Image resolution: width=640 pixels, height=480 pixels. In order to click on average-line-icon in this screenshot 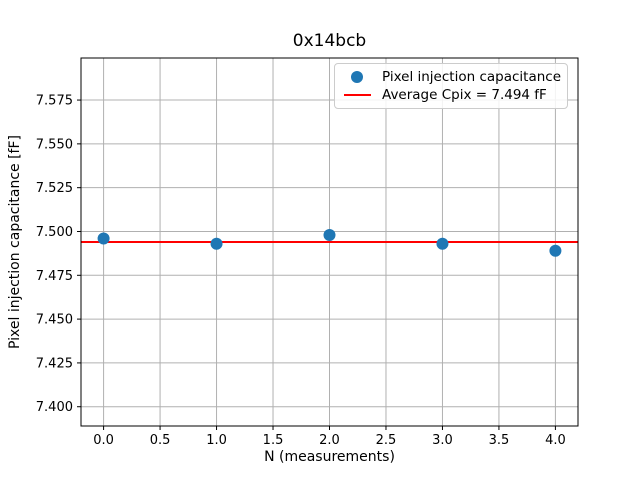, I will do `click(357, 95)`.